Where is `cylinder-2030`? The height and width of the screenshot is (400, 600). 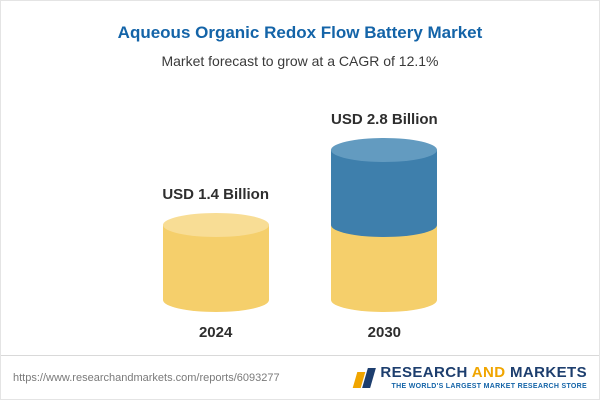
cylinder-2030 is located at coordinates (384, 225).